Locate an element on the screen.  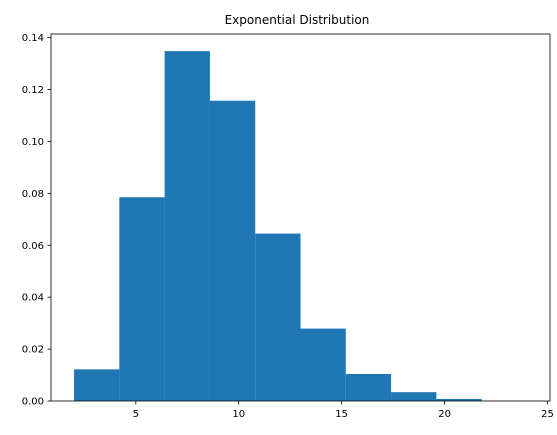
y-tick-label: 0.10 is located at coordinates (33, 142).